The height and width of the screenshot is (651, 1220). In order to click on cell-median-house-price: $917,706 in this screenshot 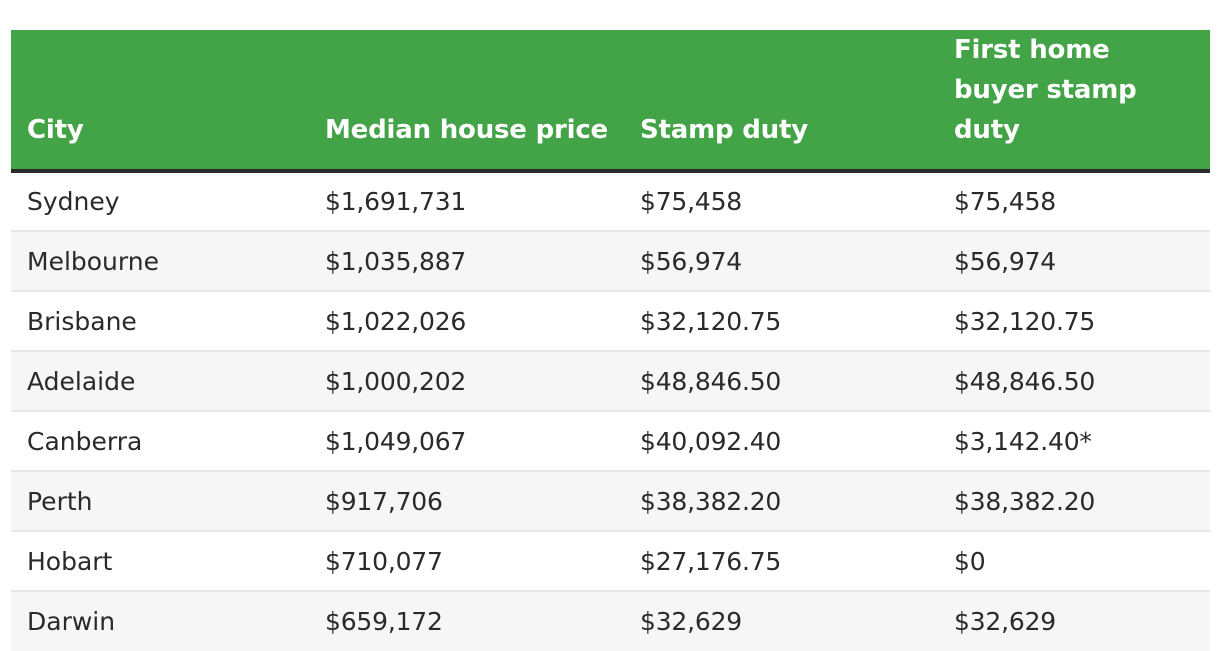, I will do `click(466, 500)`.